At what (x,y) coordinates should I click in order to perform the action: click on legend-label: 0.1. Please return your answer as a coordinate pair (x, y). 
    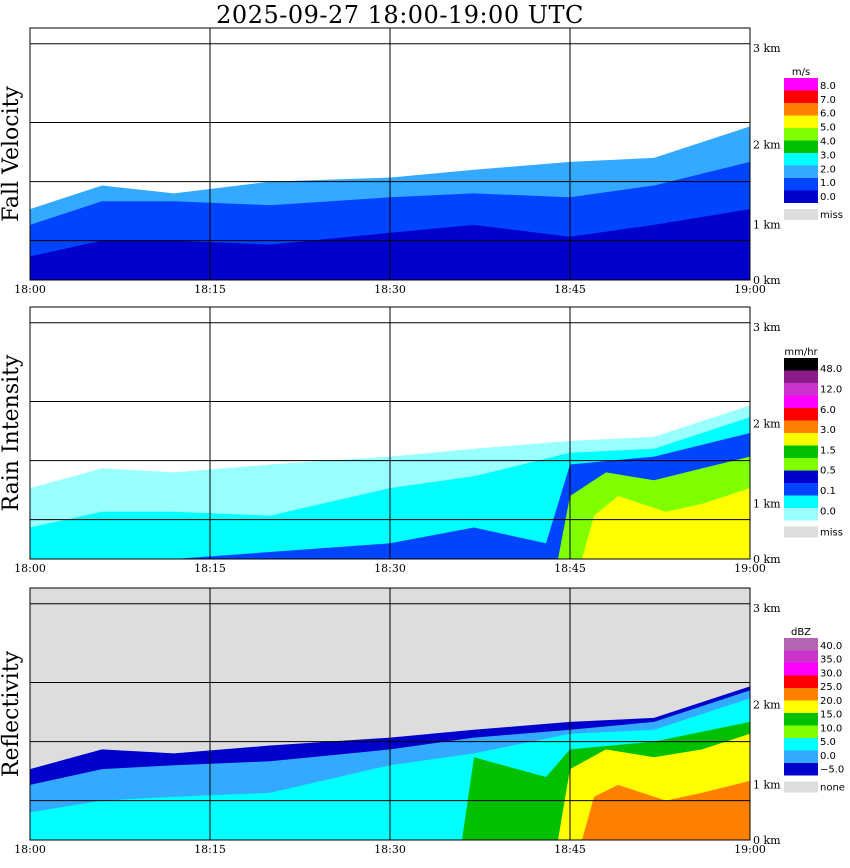
    Looking at the image, I should click on (828, 491).